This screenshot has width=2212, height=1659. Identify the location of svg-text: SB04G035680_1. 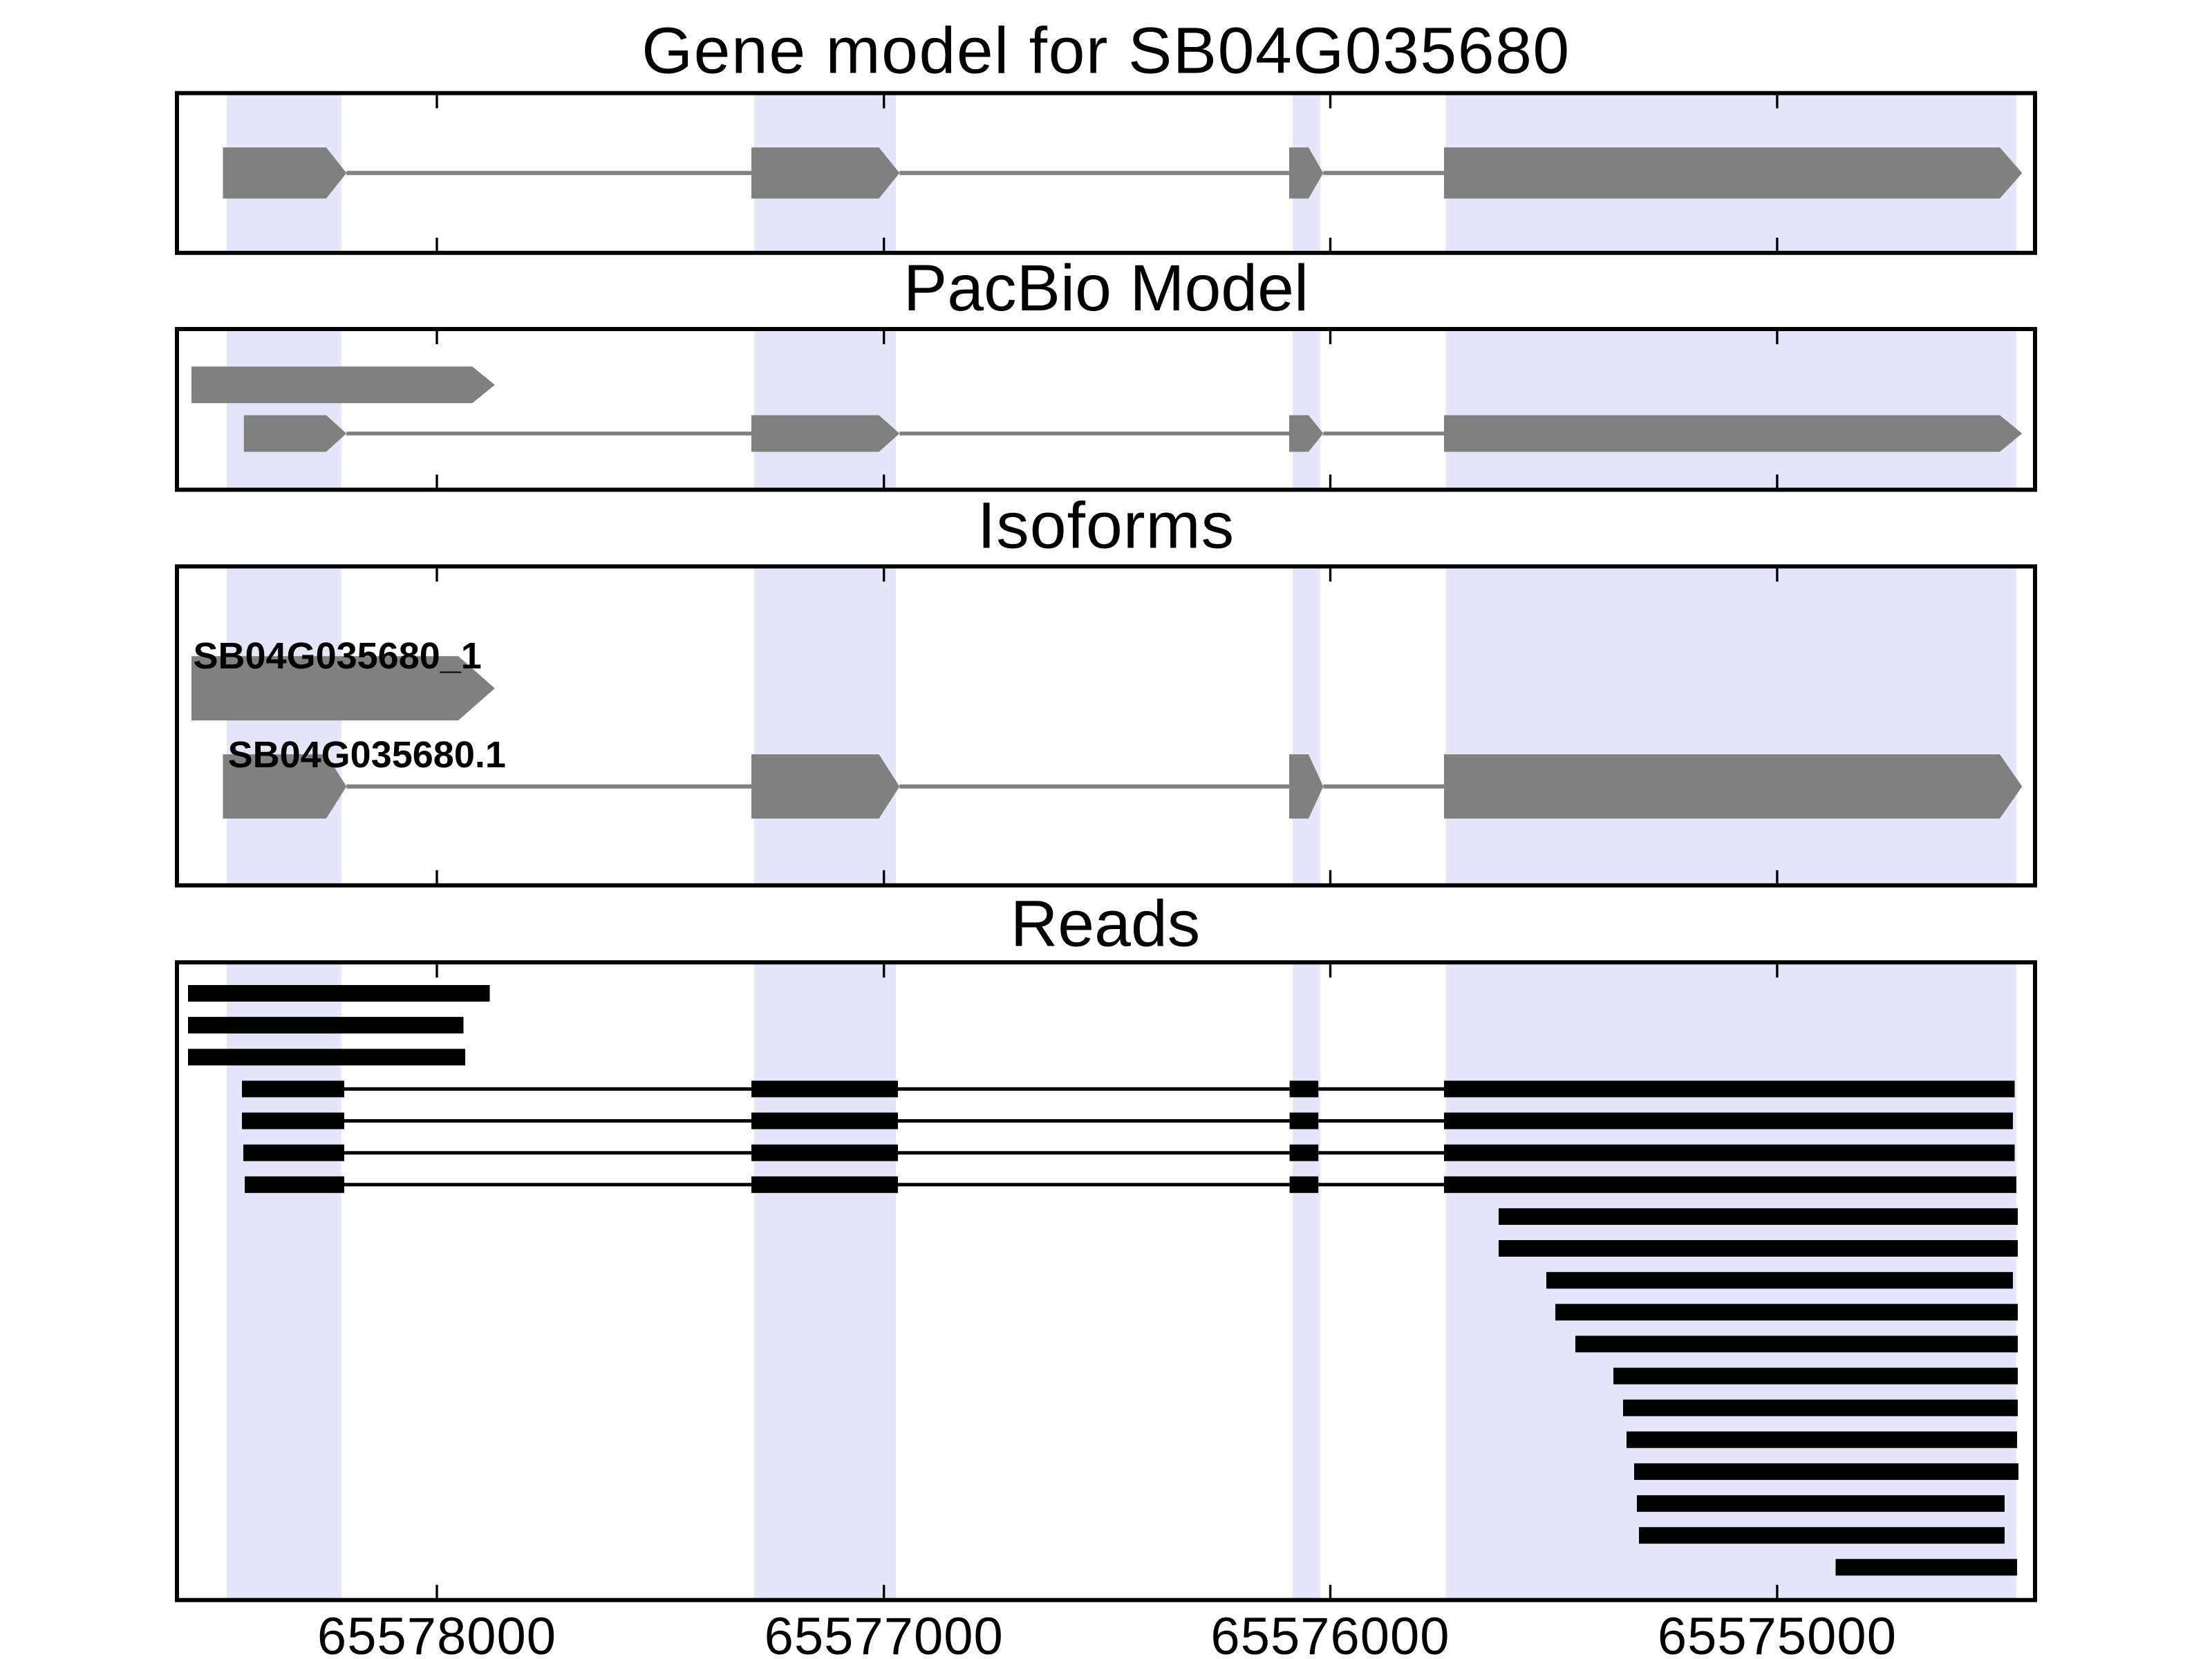
(338, 656).